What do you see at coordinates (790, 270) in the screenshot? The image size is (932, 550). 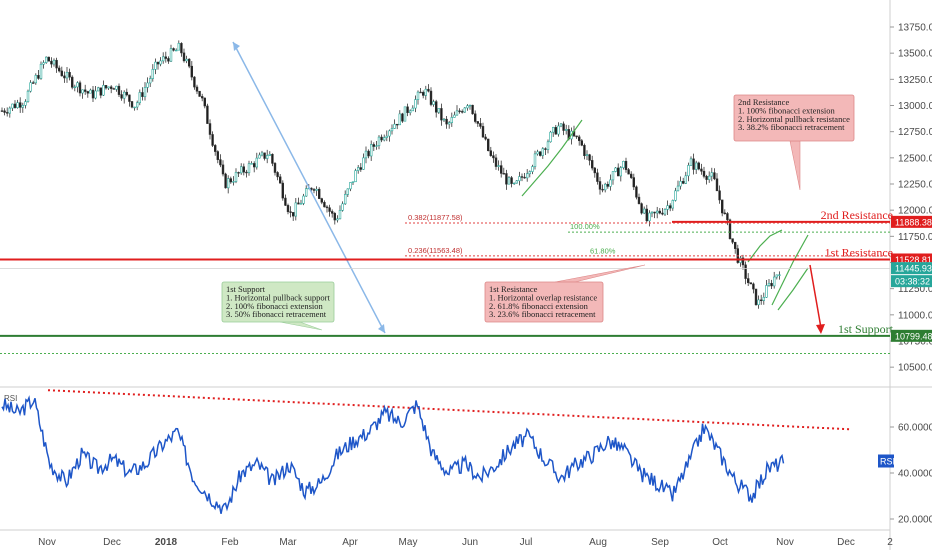 I see `fib-extension-arrow` at bounding box center [790, 270].